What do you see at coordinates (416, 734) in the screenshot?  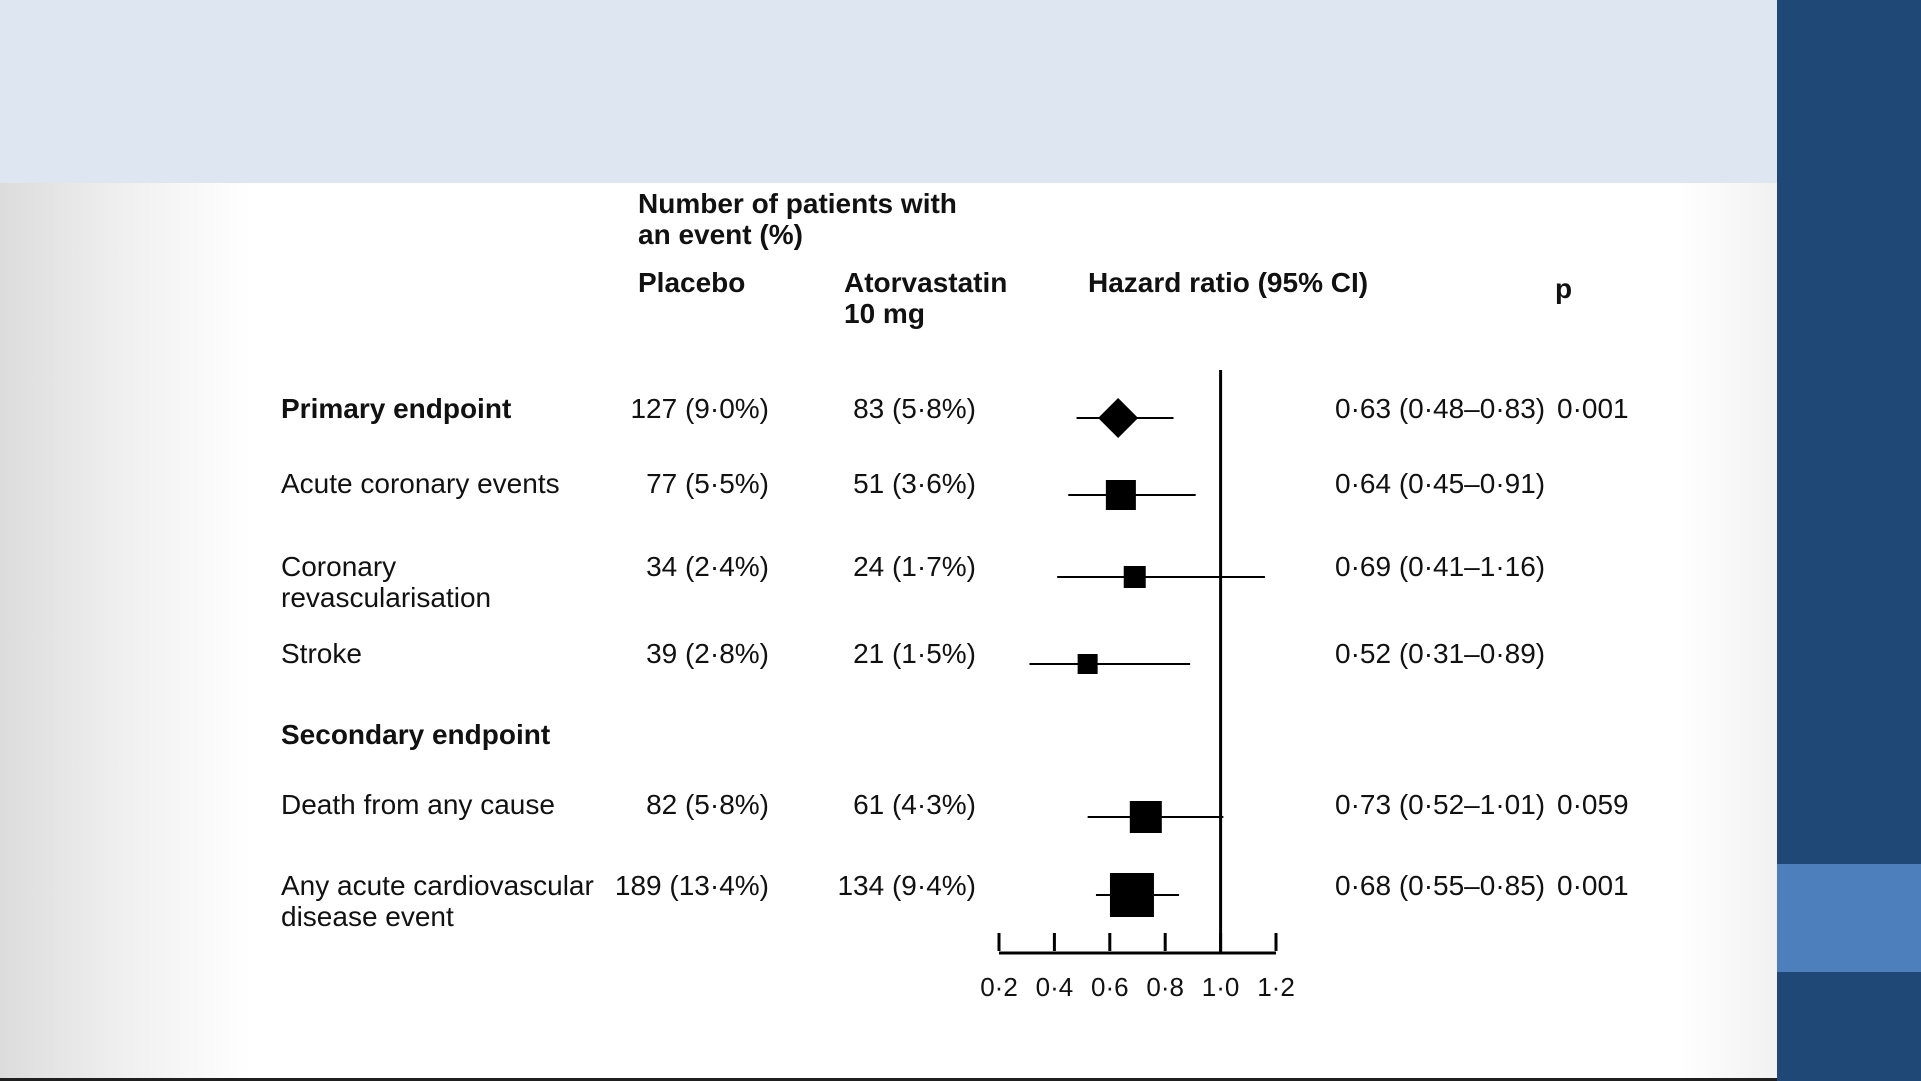 I see `row-label: Secondary endpoint` at bounding box center [416, 734].